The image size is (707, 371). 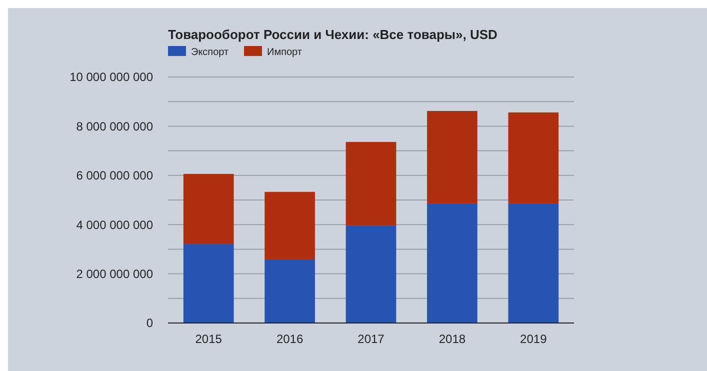 I want to click on y-tick-label: 2 000 000 000, so click(x=115, y=274).